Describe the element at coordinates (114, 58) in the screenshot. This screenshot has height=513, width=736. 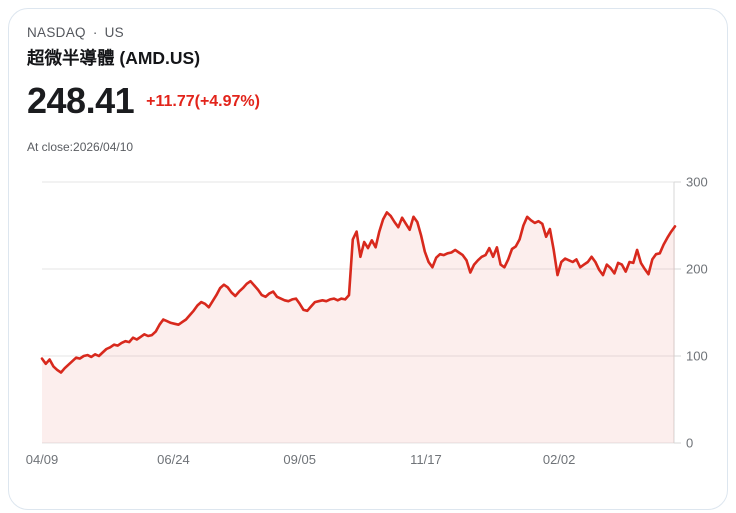
I see `stock-title: 超微半導體 (AMD.US)` at that location.